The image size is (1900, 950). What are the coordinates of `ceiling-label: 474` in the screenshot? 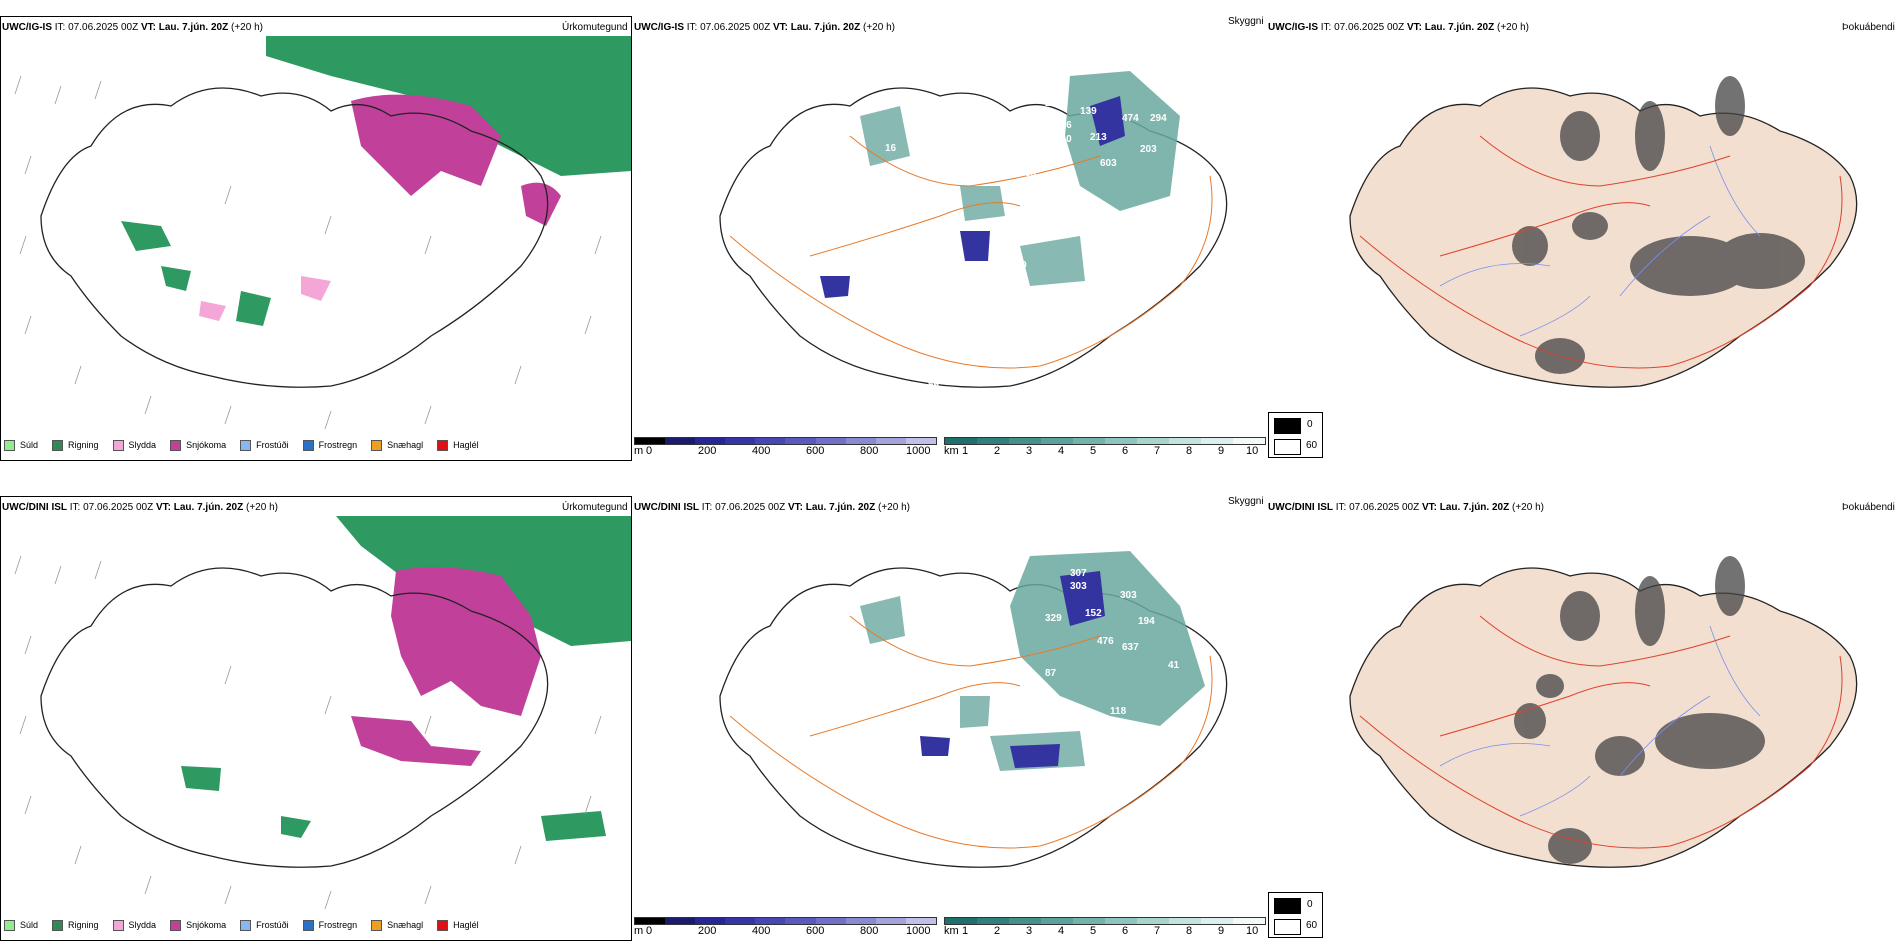 It's located at (1130, 118).